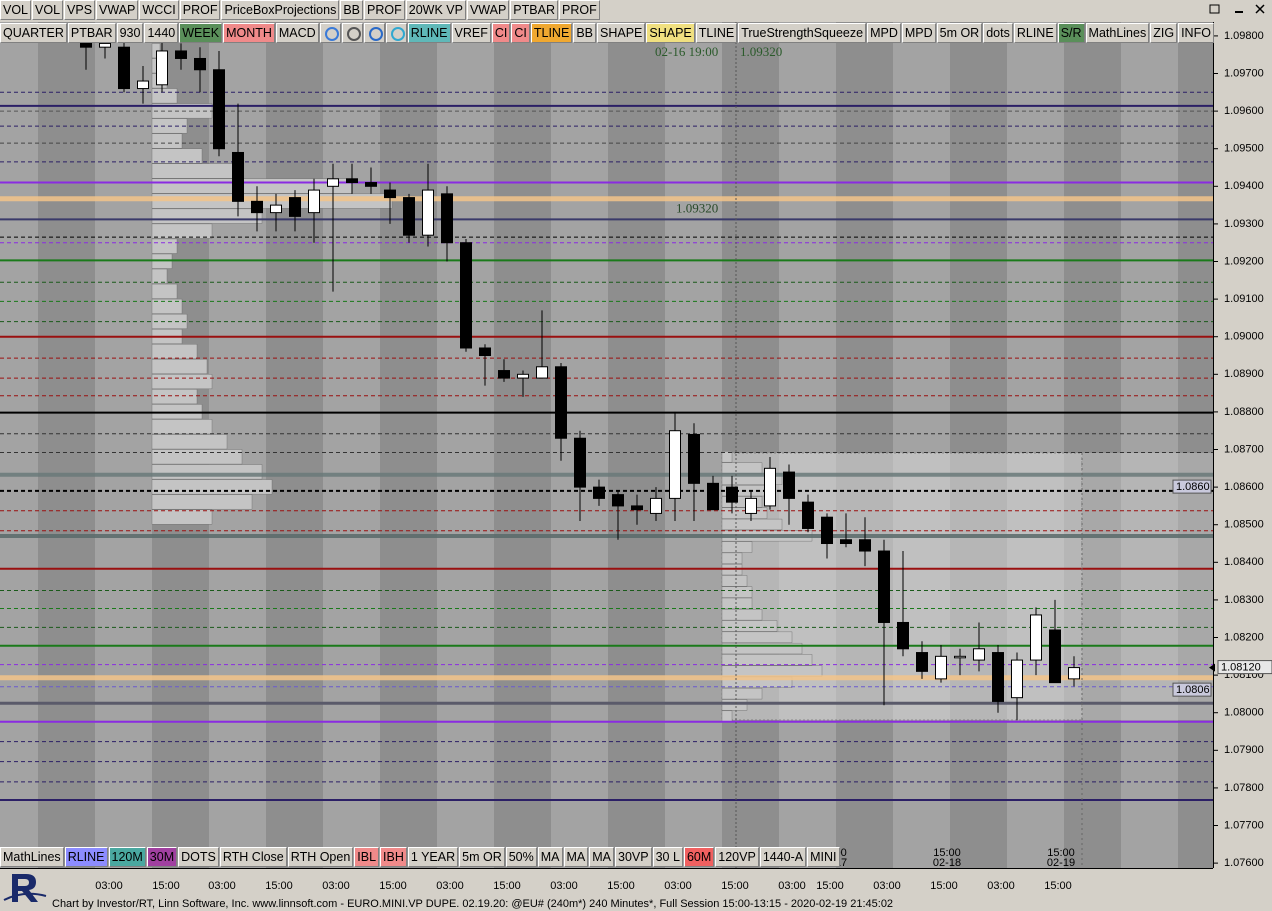 The height and width of the screenshot is (911, 1272). I want to click on window-controls, so click(1237, 9).